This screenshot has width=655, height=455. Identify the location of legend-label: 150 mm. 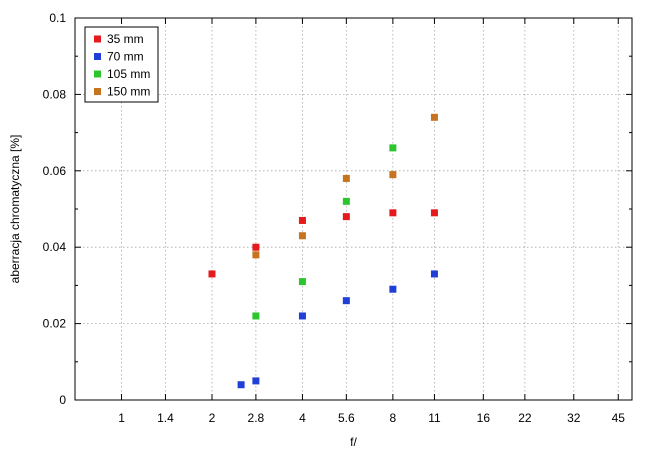
(128, 92).